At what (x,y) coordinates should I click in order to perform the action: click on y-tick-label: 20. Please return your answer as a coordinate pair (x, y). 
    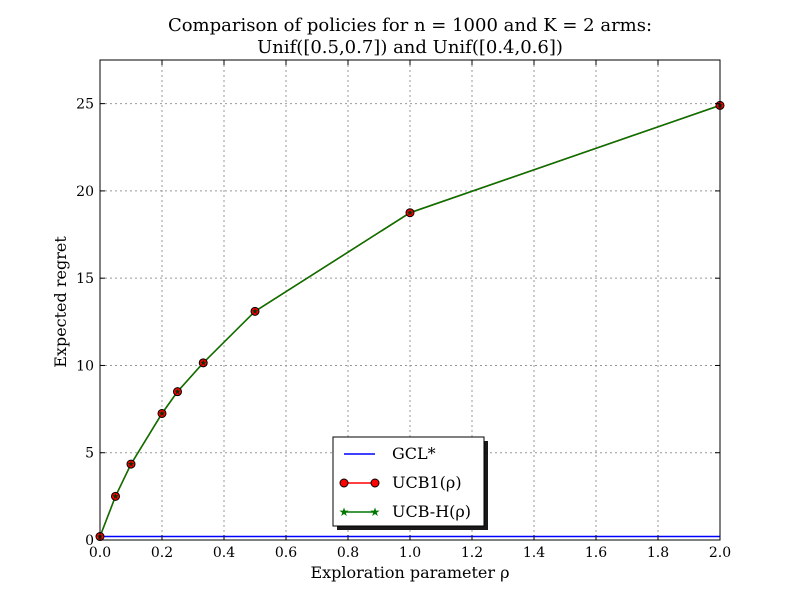
    Looking at the image, I should click on (85, 192).